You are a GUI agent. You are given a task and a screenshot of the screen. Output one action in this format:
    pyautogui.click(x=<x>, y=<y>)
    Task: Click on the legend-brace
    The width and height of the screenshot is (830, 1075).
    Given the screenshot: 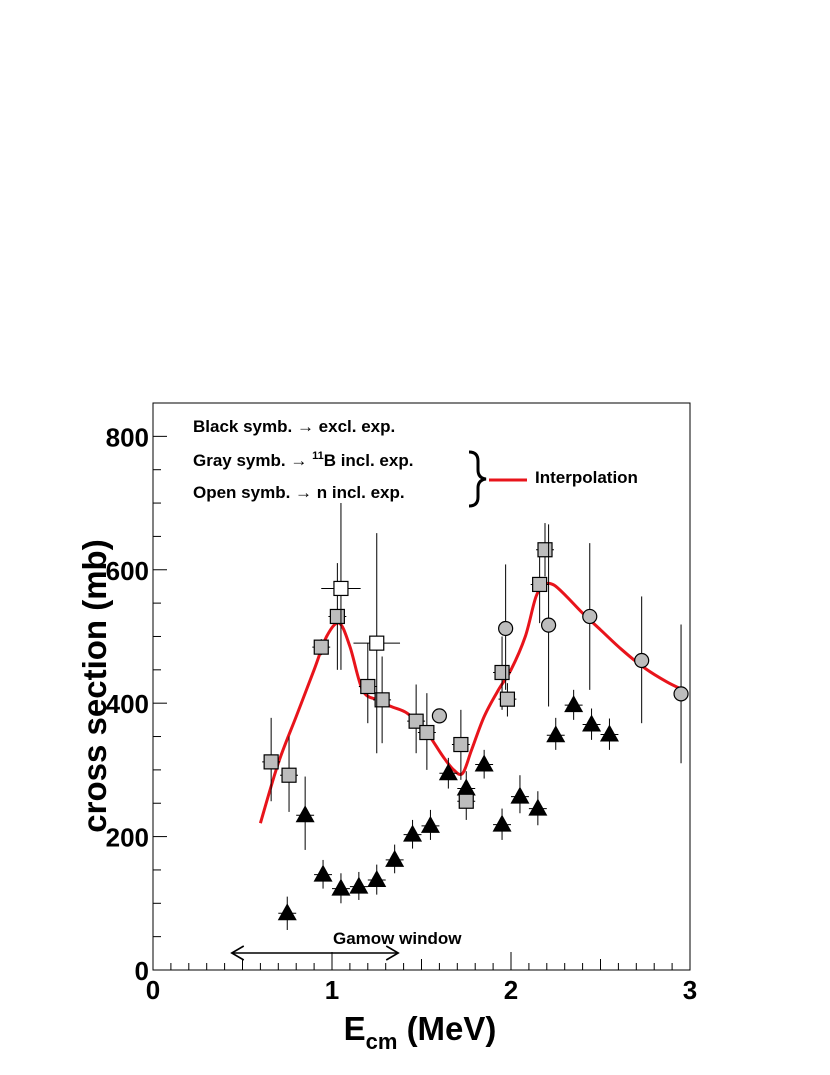 What is the action you would take?
    pyautogui.click(x=477, y=479)
    